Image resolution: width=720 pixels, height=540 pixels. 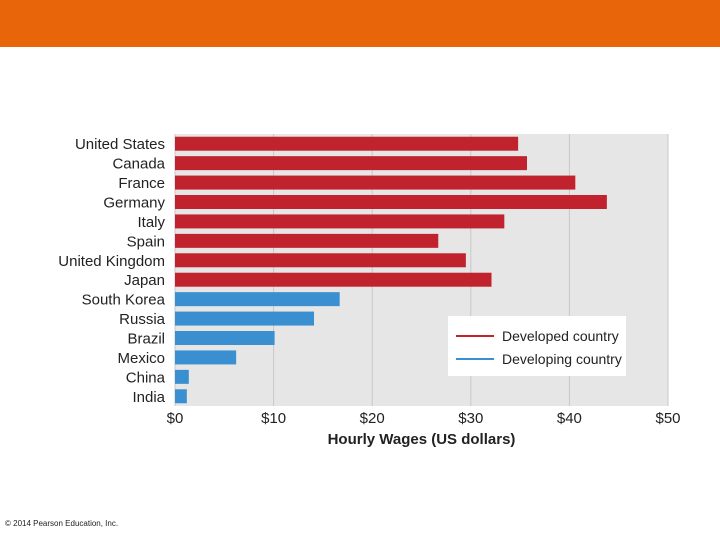 What do you see at coordinates (257, 299) in the screenshot?
I see `bar-south-korea` at bounding box center [257, 299].